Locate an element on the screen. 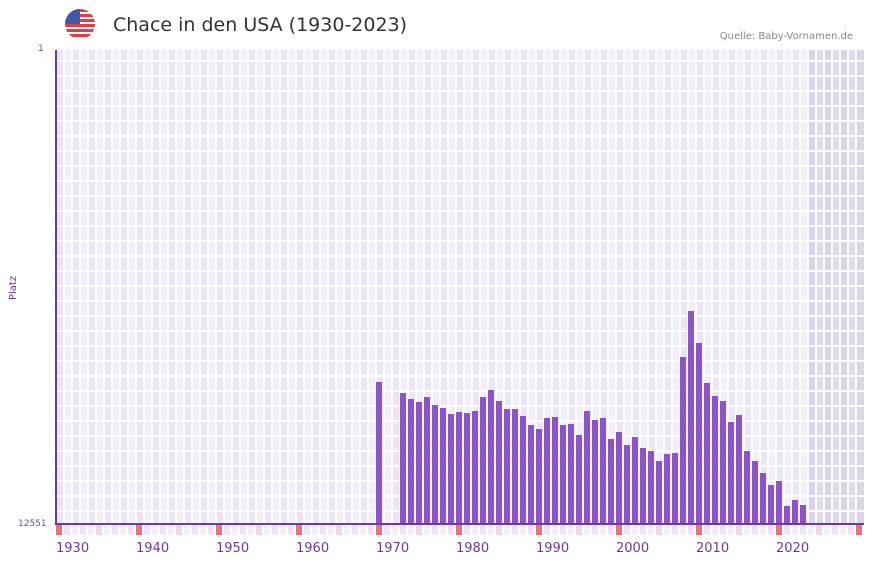 The width and height of the screenshot is (873, 567). bar-2004 is located at coordinates (651, 487).